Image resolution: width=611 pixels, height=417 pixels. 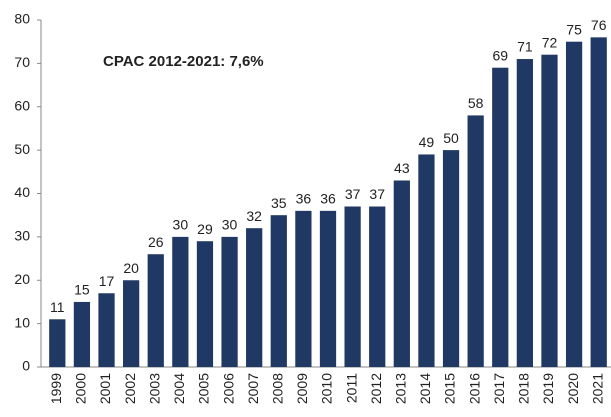 I want to click on x-tick-label: 2001, so click(x=105, y=388).